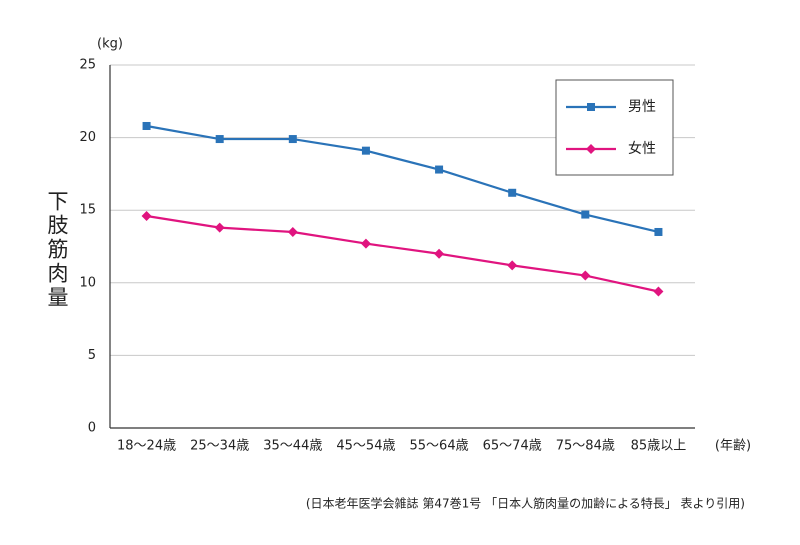 This screenshot has height=545, width=800. I want to click on y-tick-label: 0, so click(92, 428).